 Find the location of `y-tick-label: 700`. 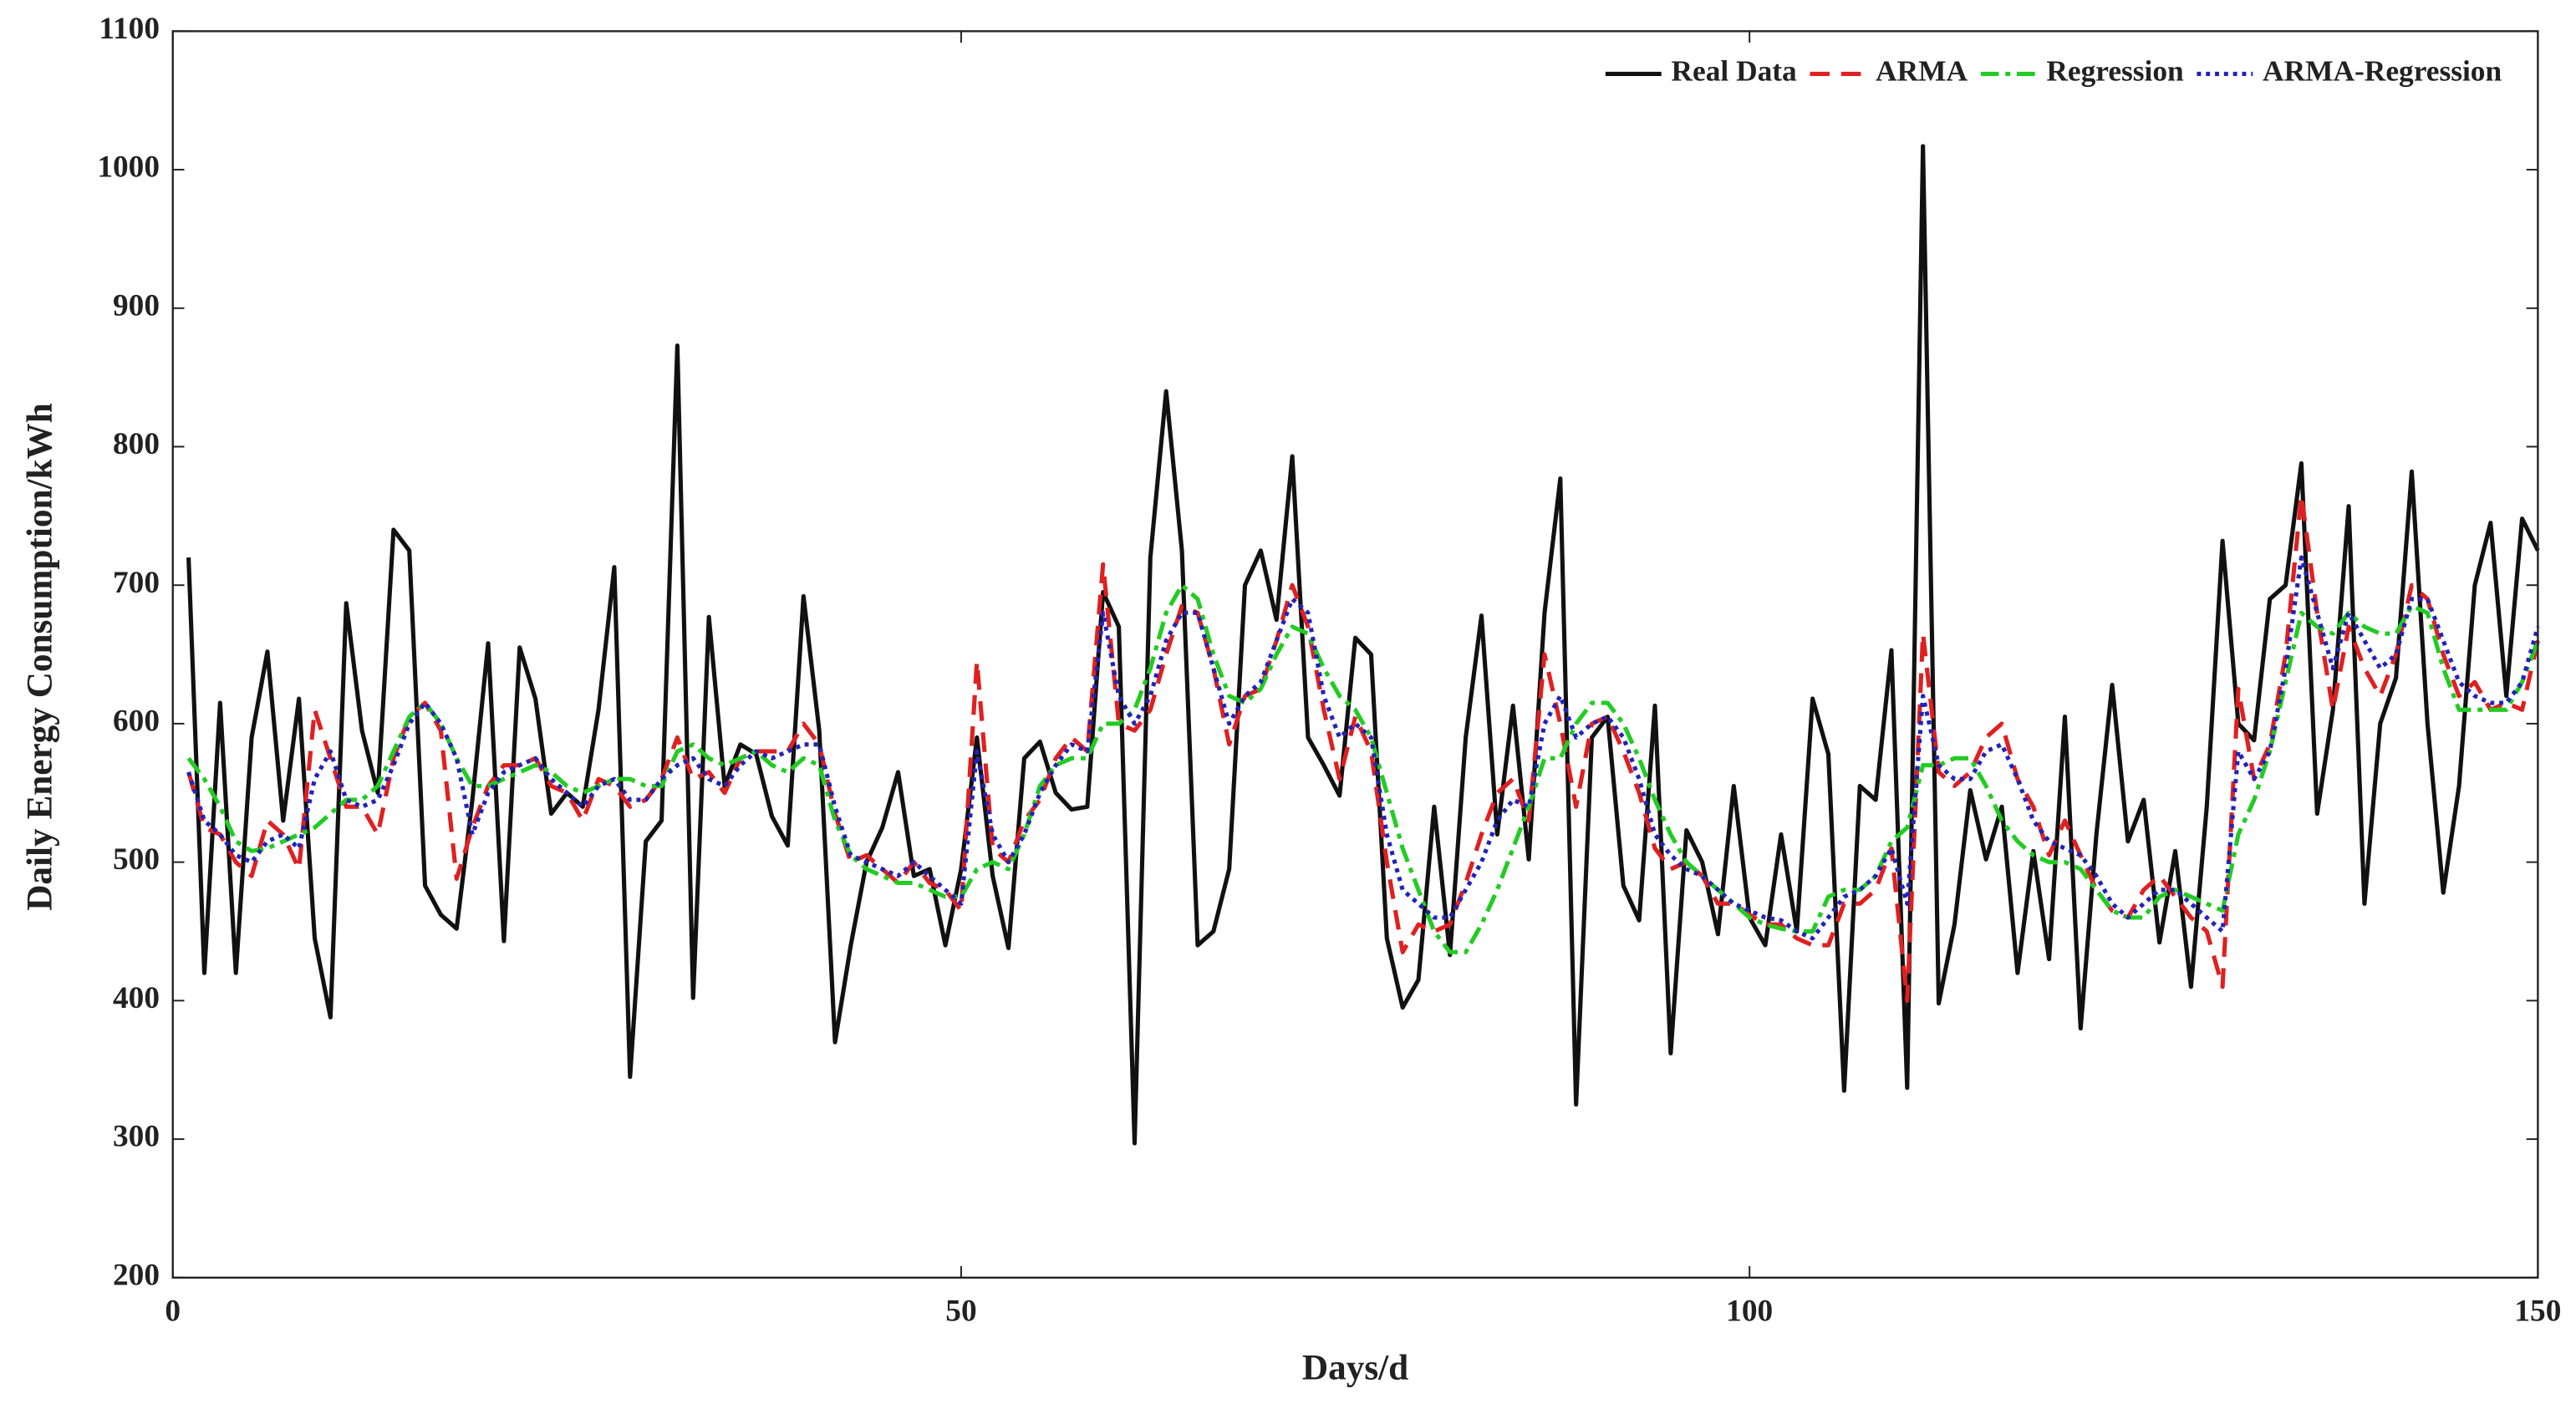

y-tick-label: 700 is located at coordinates (136, 583).